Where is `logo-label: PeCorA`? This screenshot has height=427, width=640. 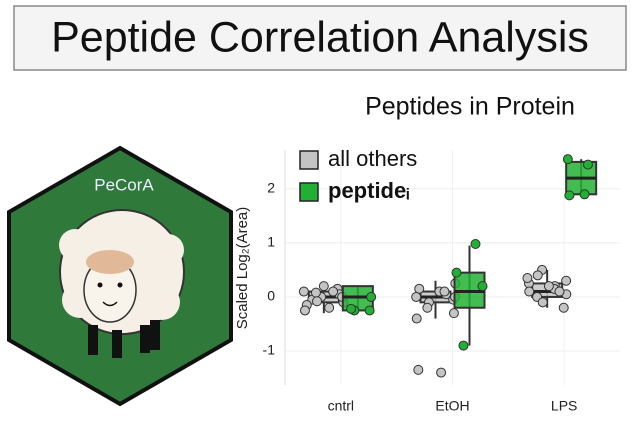 logo-label: PeCorA is located at coordinates (124, 184).